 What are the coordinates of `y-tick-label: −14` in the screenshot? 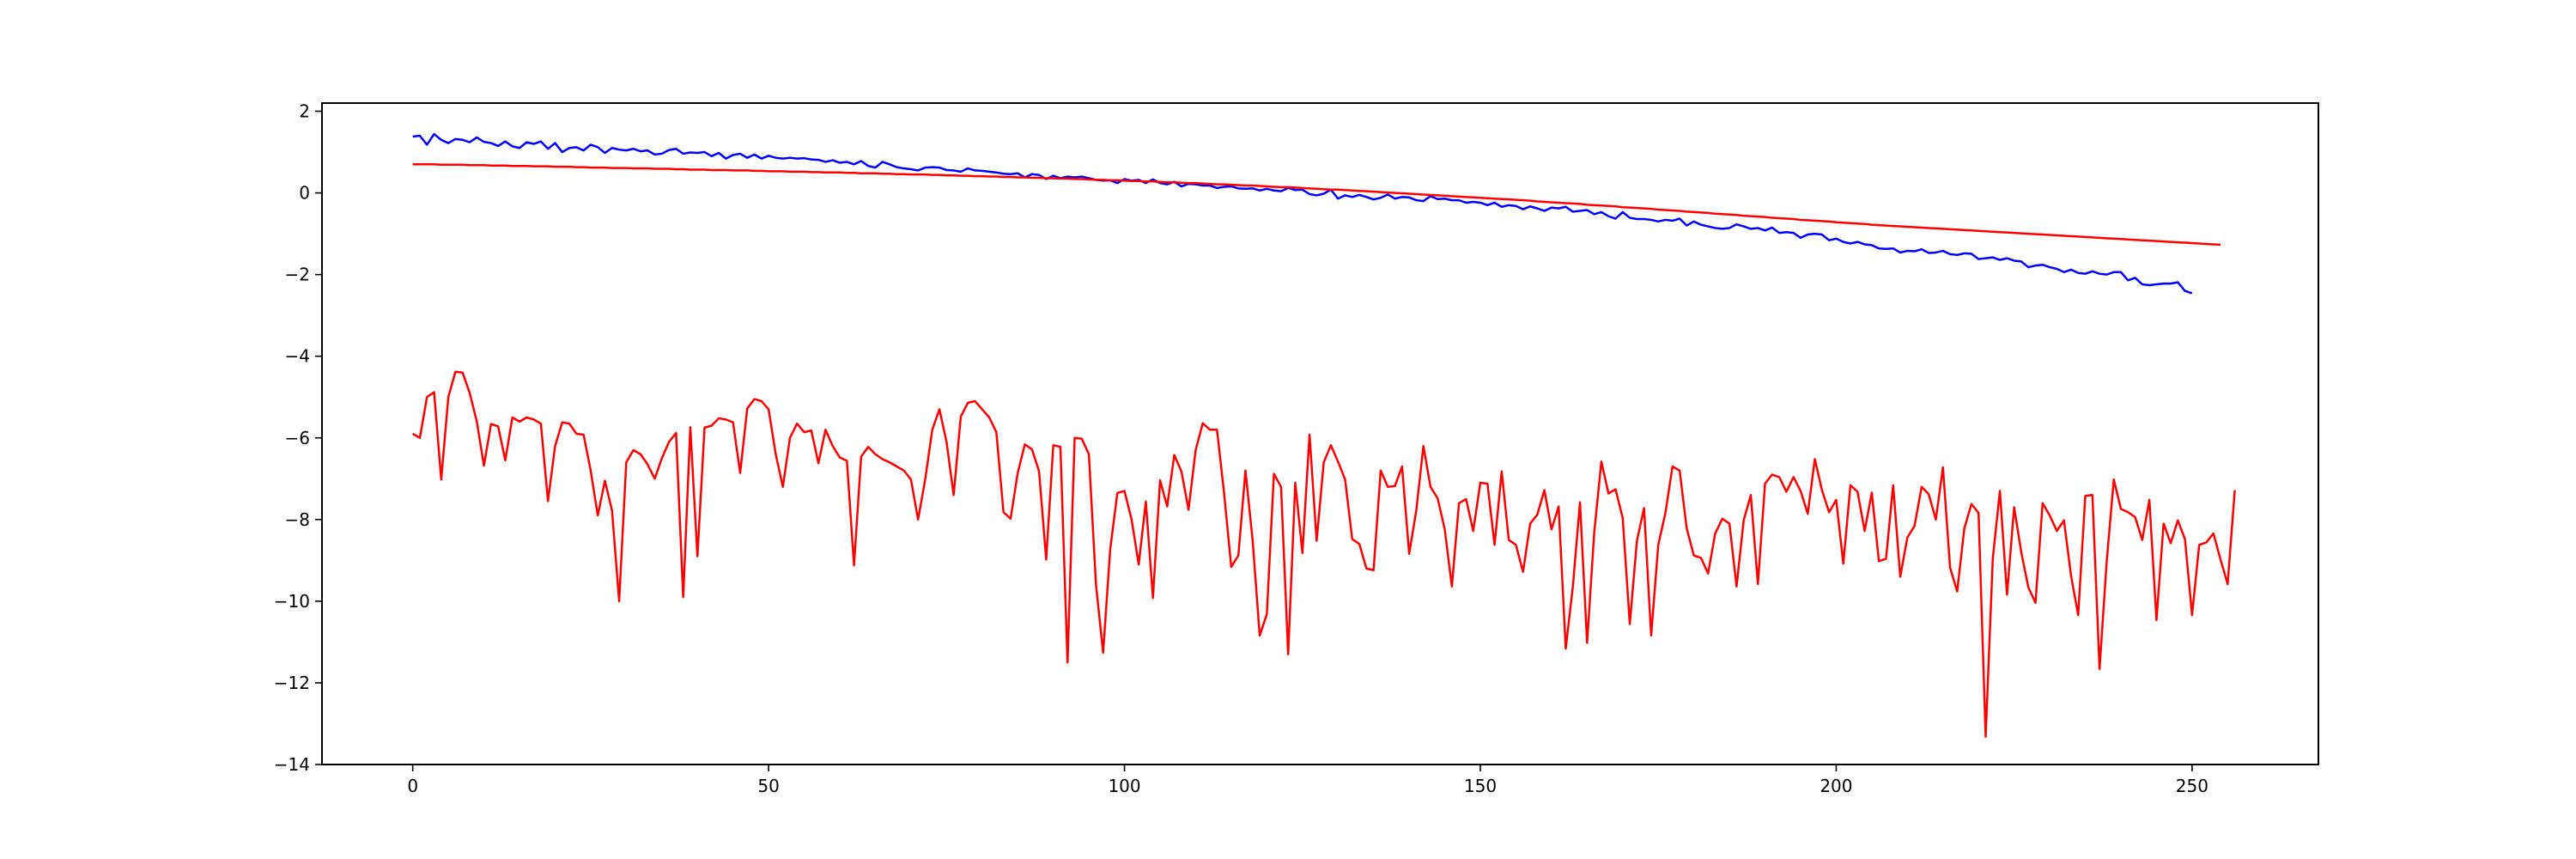 It's located at (292, 765).